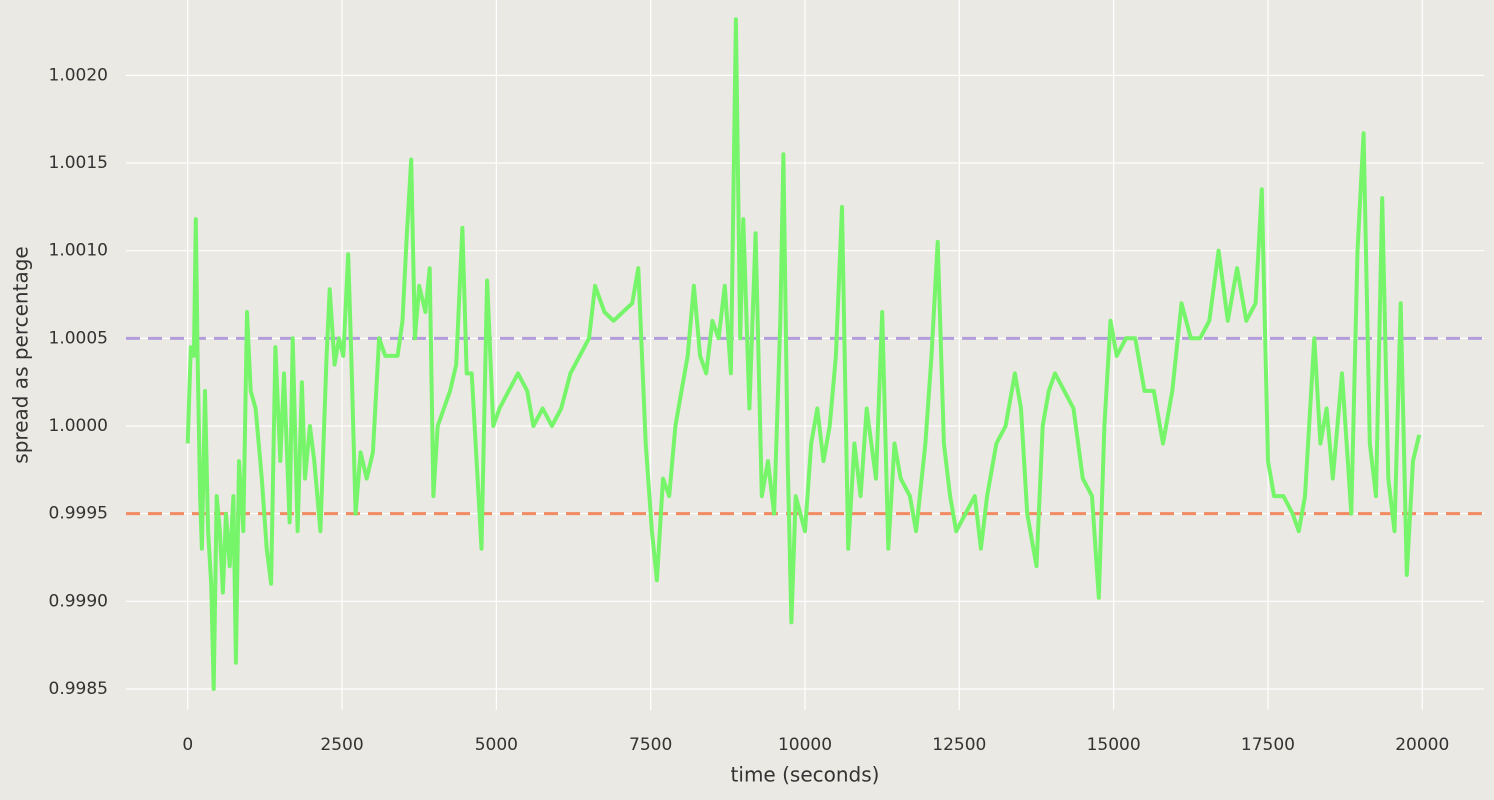 The width and height of the screenshot is (1494, 800). Describe the element at coordinates (78, 251) in the screenshot. I see `y-tick-label: 1.0010` at that location.